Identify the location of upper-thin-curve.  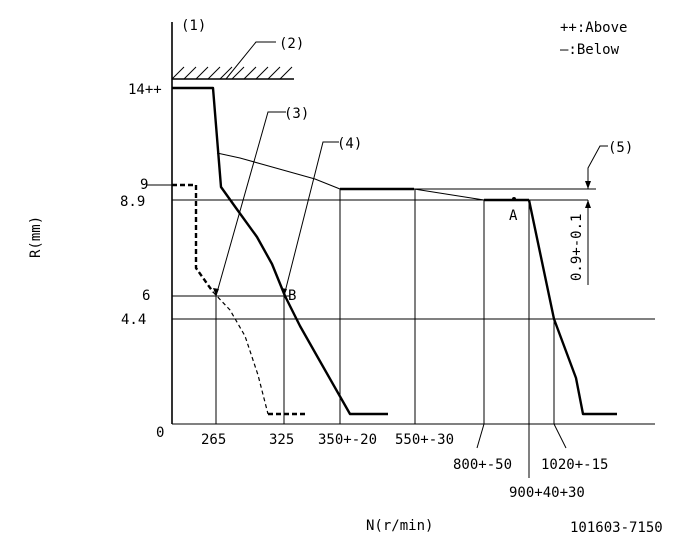
(278, 171).